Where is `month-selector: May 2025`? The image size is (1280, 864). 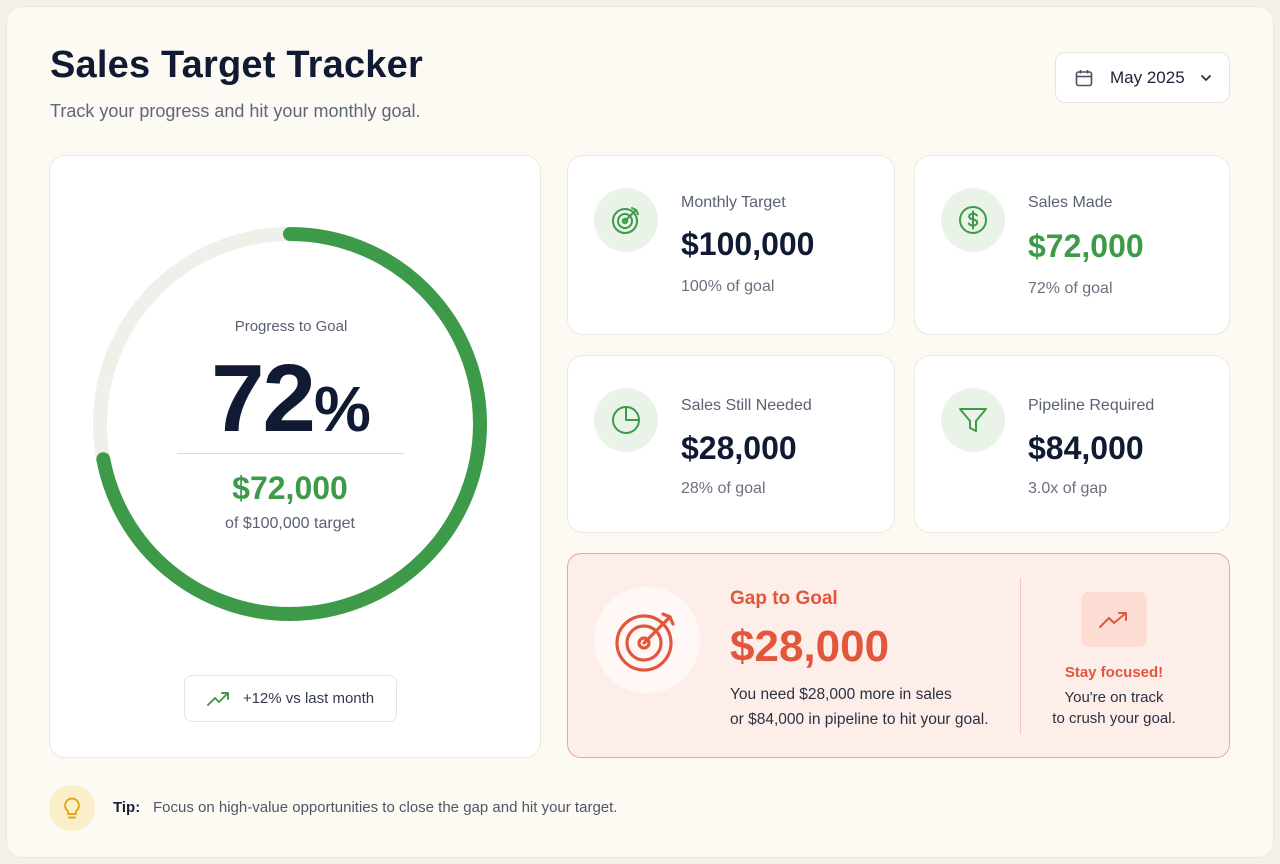
month-selector: May 2025 is located at coordinates (1142, 77).